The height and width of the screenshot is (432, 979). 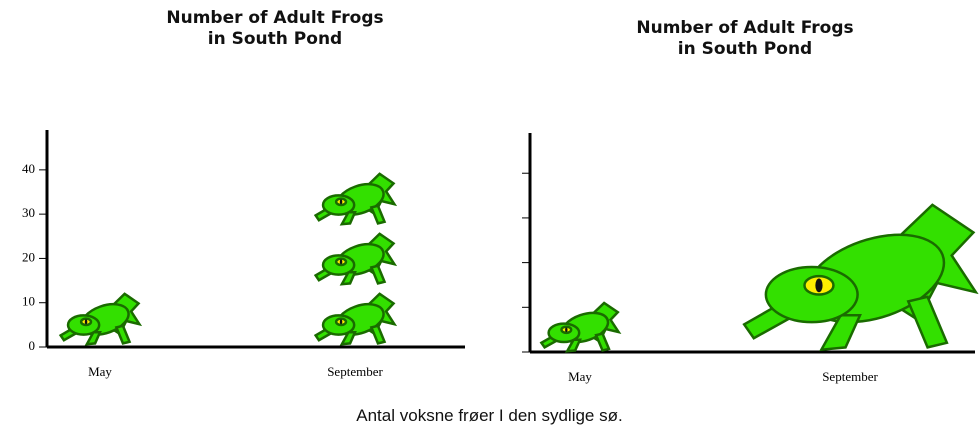 What do you see at coordinates (32, 345) in the screenshot?
I see `y-tick-label: 0` at bounding box center [32, 345].